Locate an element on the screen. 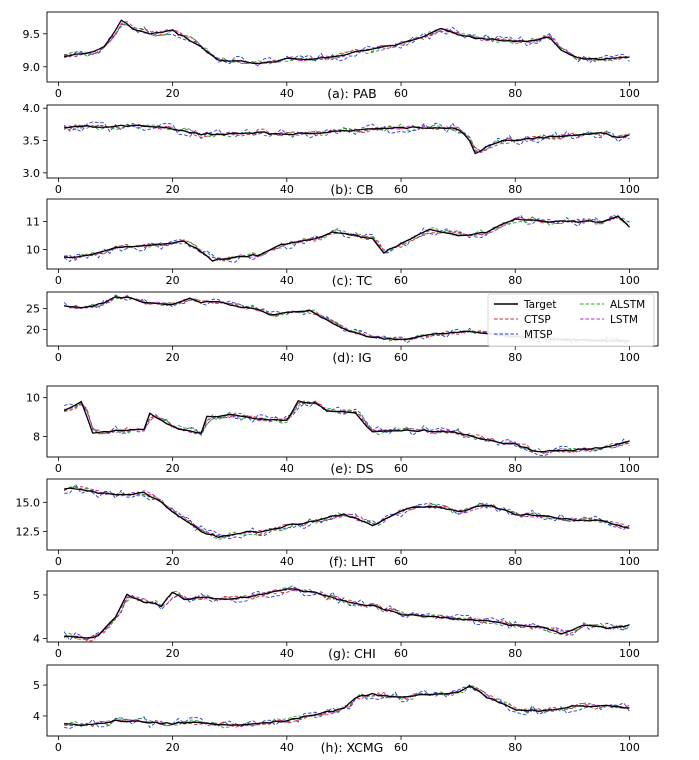 The width and height of the screenshot is (699, 760). y-tick-label: 25 is located at coordinates (33, 309).